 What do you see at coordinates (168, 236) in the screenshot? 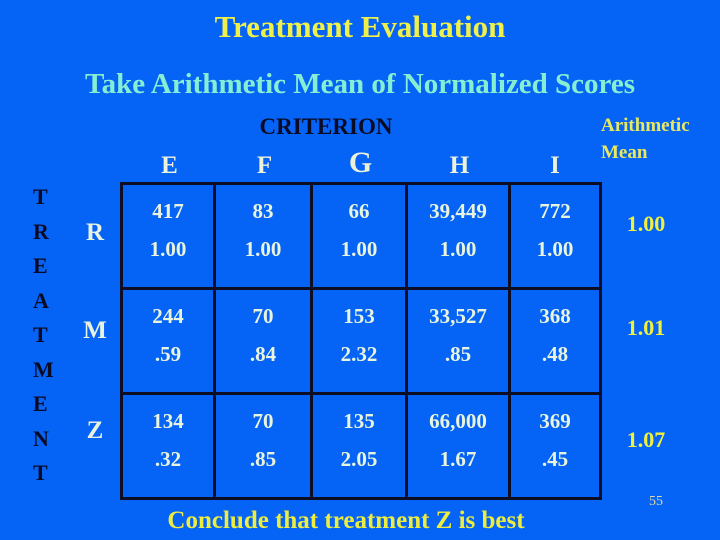
I see `table-cell-r-e: 417 1.00` at bounding box center [168, 236].